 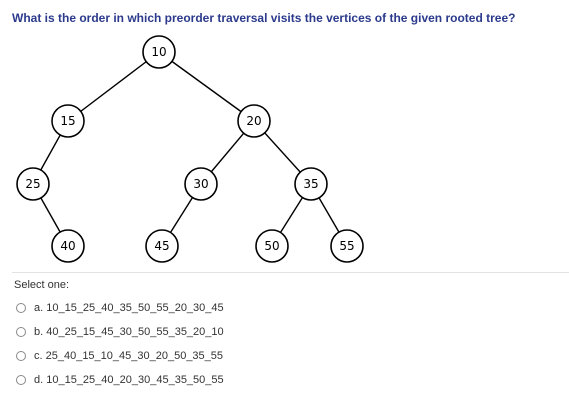 I want to click on tree-node-10: 10, so click(x=159, y=52).